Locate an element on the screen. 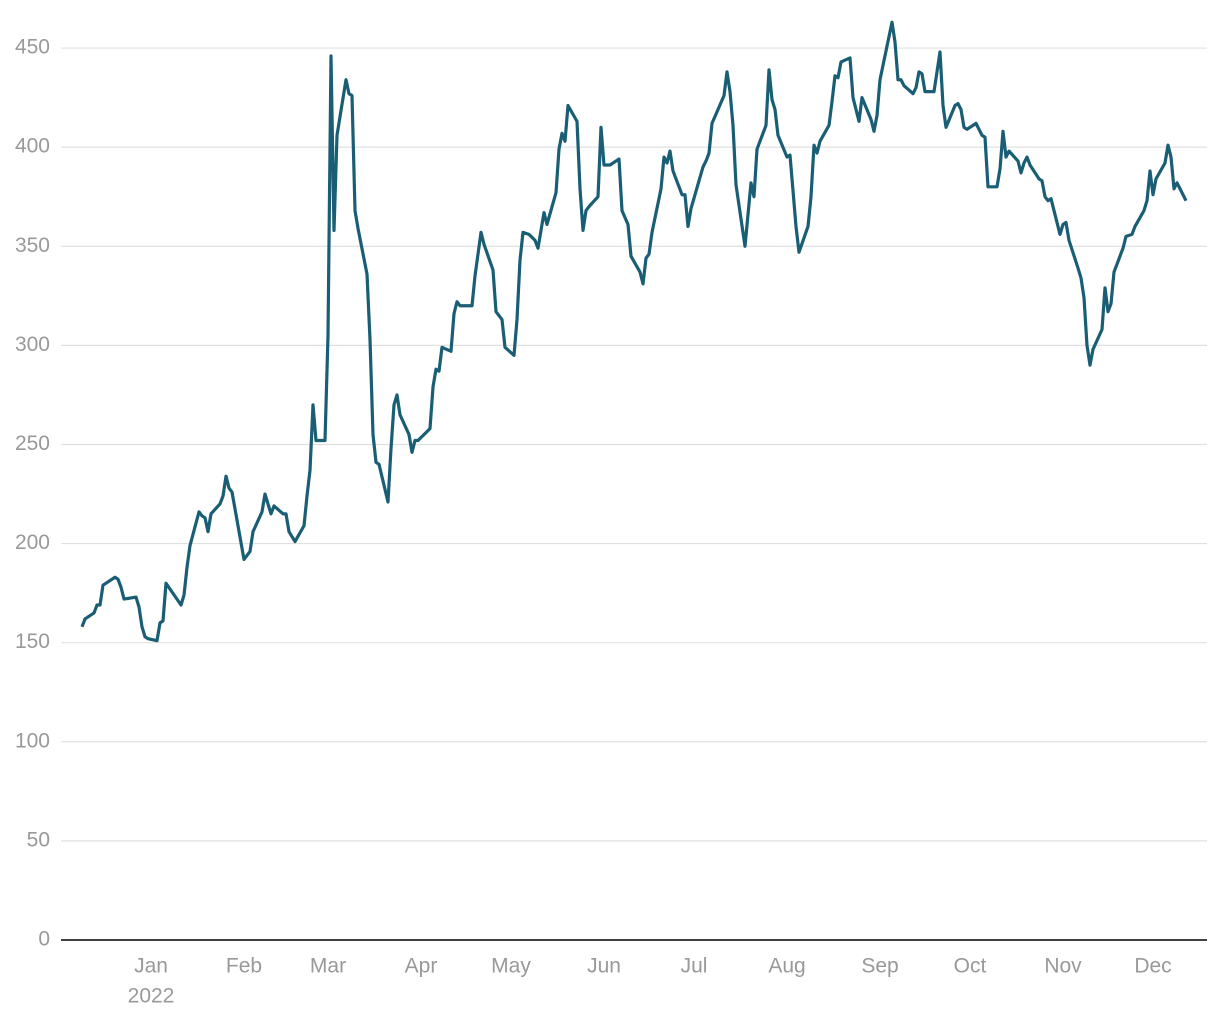  y-tick-label: 350 is located at coordinates (32, 245).